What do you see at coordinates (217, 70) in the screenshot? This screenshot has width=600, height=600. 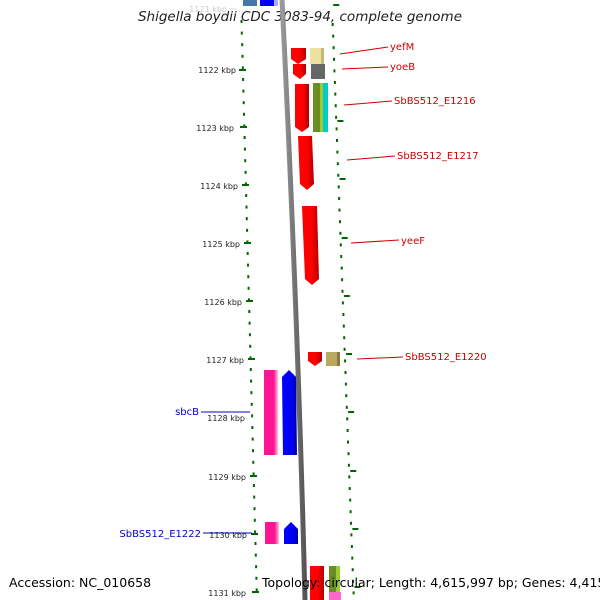 I see `ruler-label-1122: 1122 kbp` at bounding box center [217, 70].